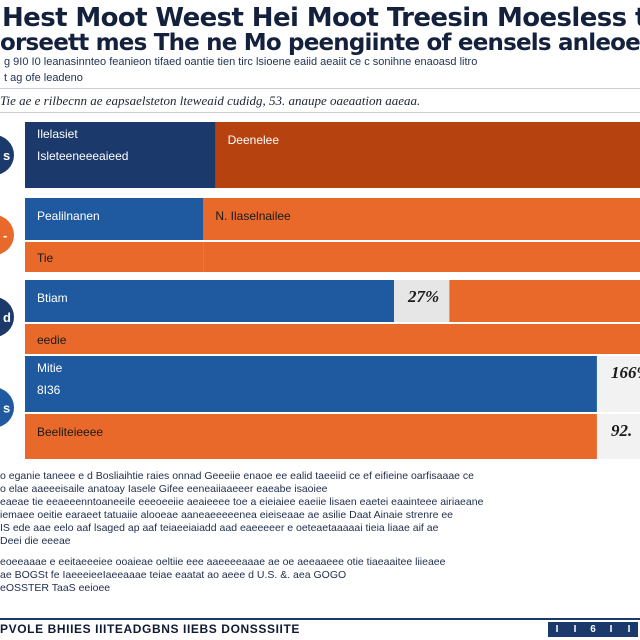 The height and width of the screenshot is (640, 640). I want to click on intro-line-2: t ag ofe leadeno, so click(43, 78).